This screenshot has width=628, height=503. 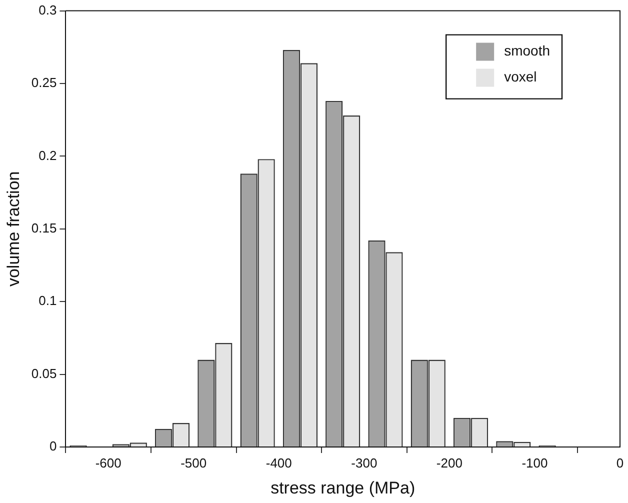 I want to click on y-axis-title: volume fraction, so click(x=13, y=229).